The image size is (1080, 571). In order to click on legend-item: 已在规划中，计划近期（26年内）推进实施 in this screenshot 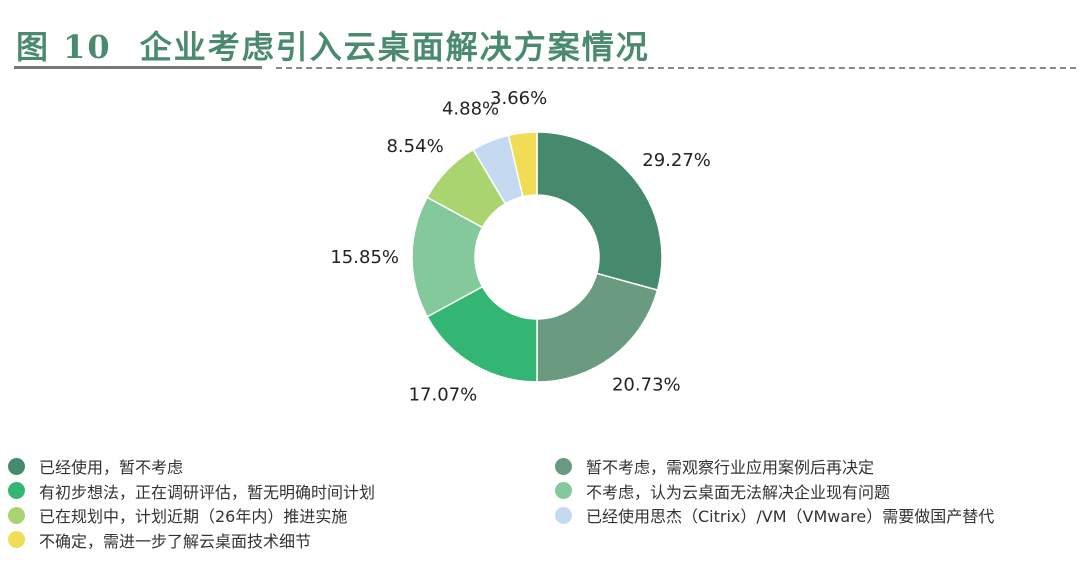, I will do `click(191, 515)`.